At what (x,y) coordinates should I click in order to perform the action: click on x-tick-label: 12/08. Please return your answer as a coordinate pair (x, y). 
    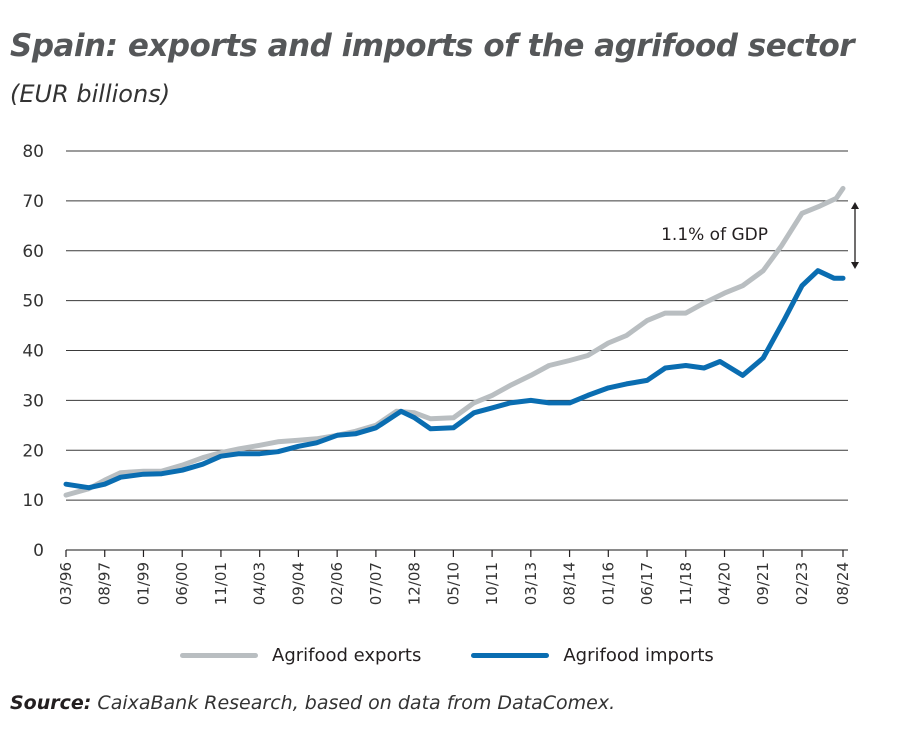
    Looking at the image, I should click on (415, 583).